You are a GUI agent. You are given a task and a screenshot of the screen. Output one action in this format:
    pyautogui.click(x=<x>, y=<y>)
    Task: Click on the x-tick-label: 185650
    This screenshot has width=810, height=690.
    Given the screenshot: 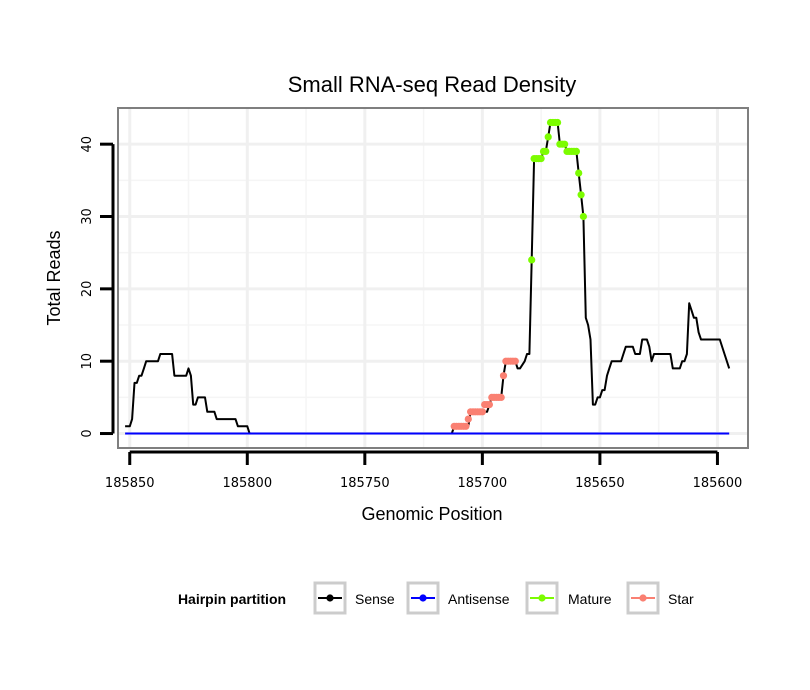 What is the action you would take?
    pyautogui.click(x=600, y=483)
    